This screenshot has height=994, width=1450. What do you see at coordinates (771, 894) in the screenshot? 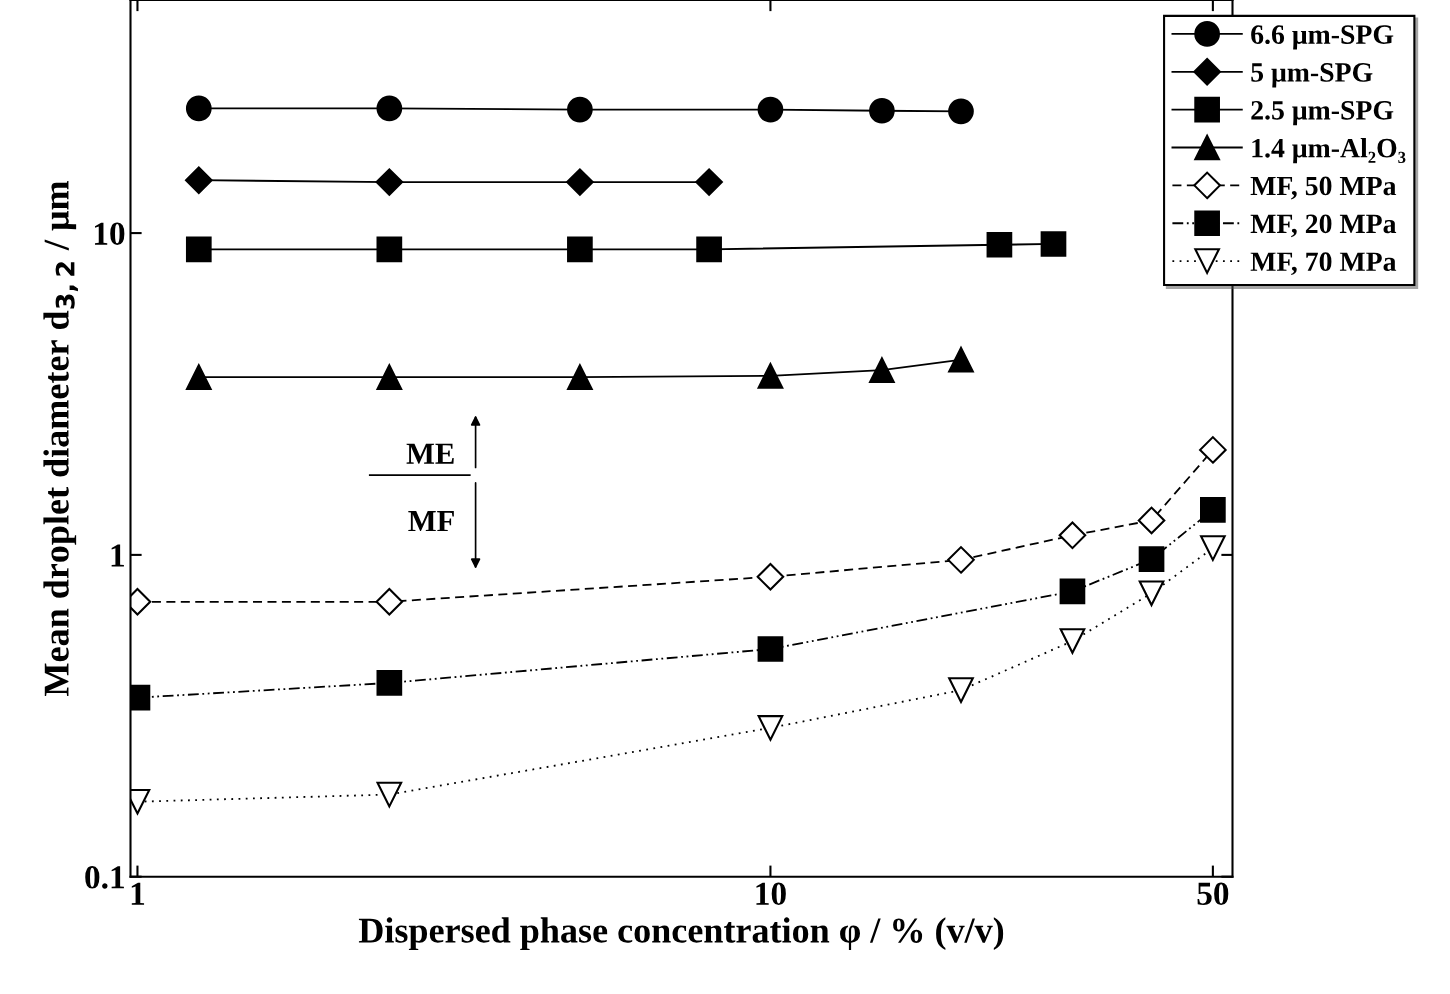
I see `x-tick-label: 10` at bounding box center [771, 894].